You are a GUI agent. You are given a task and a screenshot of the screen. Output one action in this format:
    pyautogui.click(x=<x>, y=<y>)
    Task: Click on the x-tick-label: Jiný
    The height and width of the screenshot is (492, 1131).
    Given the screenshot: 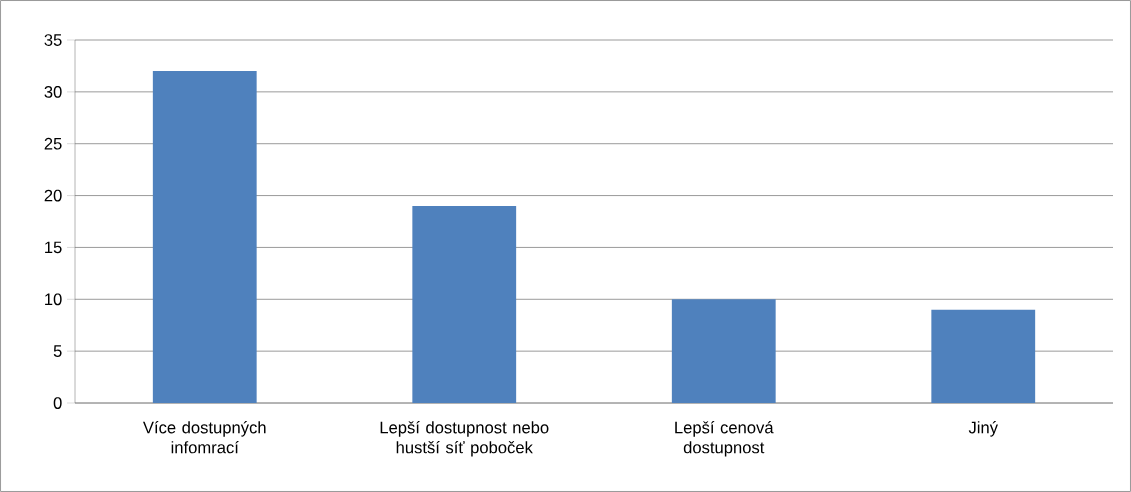 What is the action you would take?
    pyautogui.click(x=983, y=429)
    